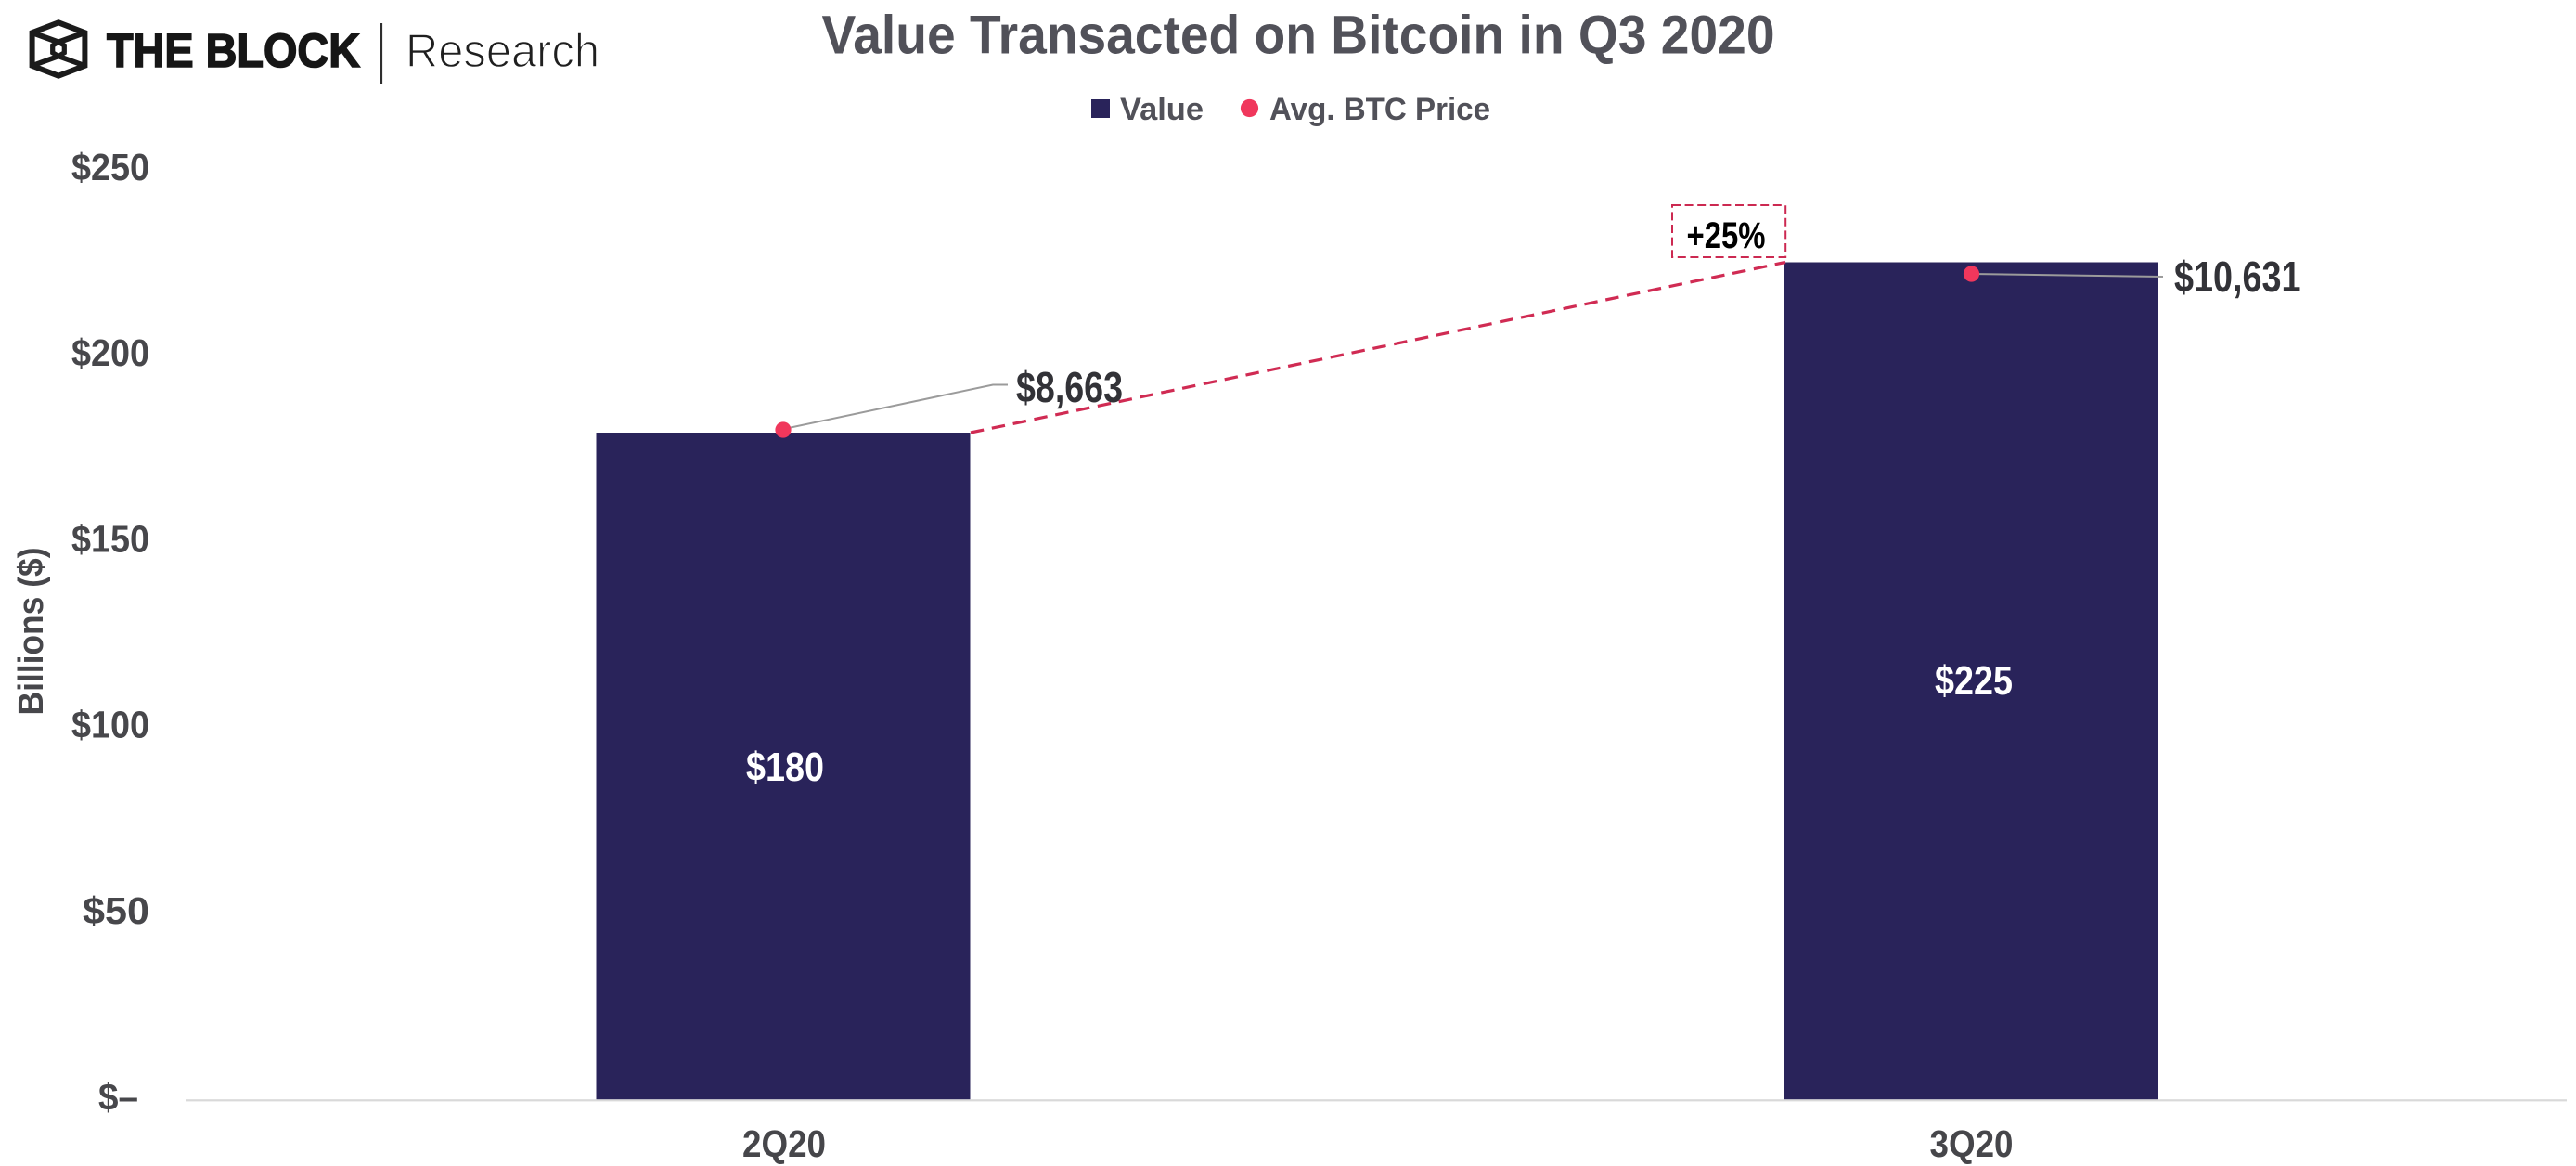  Describe the element at coordinates (784, 1143) in the screenshot. I see `svg-text: 2Q20` at that location.